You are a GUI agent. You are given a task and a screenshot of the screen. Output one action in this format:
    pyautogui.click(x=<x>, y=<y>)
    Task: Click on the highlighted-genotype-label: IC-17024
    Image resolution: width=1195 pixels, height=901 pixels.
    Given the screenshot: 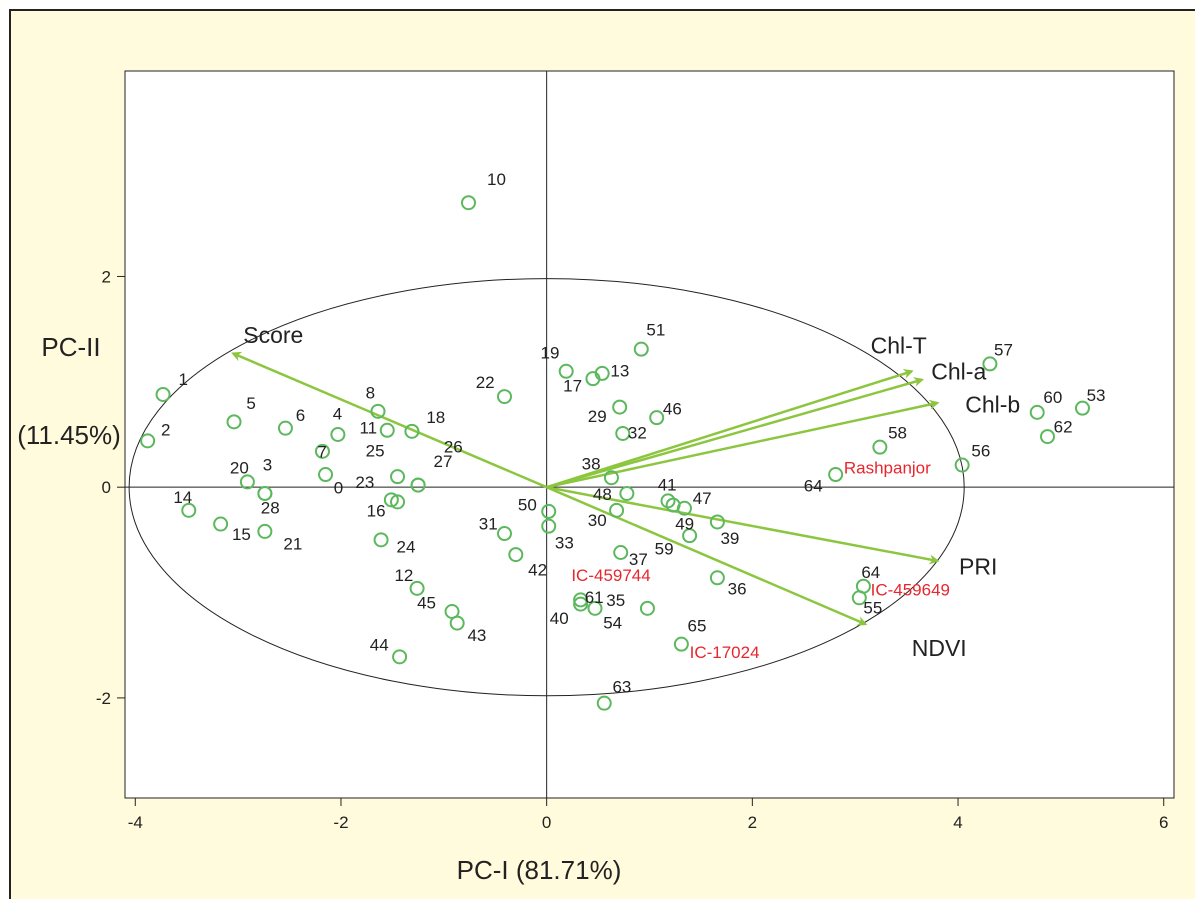 What is the action you would take?
    pyautogui.click(x=725, y=652)
    